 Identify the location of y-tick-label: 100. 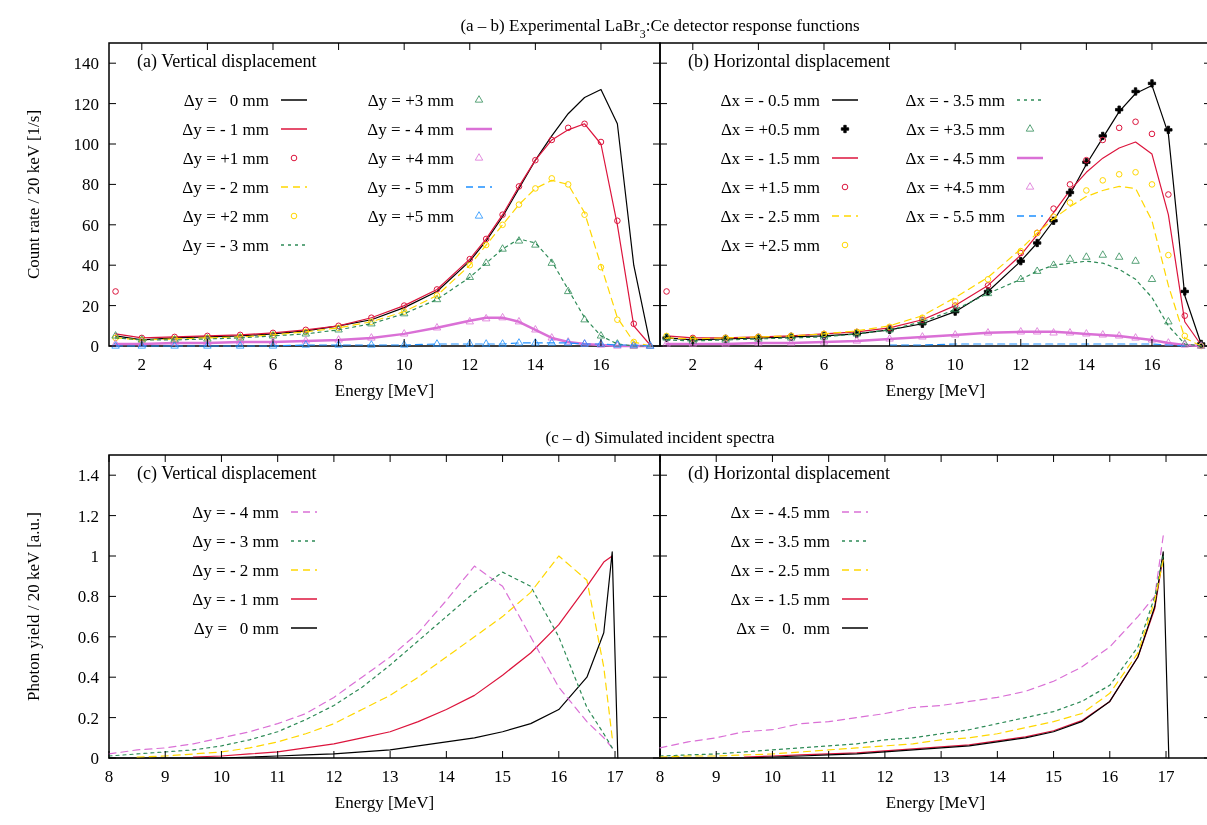
(86, 144).